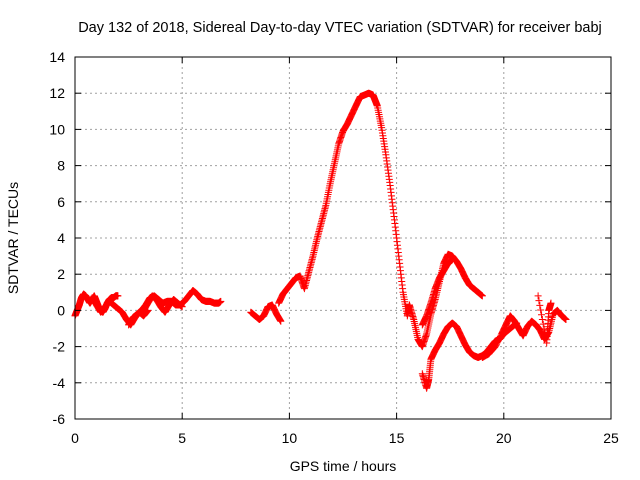 The image size is (640, 480). What do you see at coordinates (59, 419) in the screenshot?
I see `y-tick-label: -6` at bounding box center [59, 419].